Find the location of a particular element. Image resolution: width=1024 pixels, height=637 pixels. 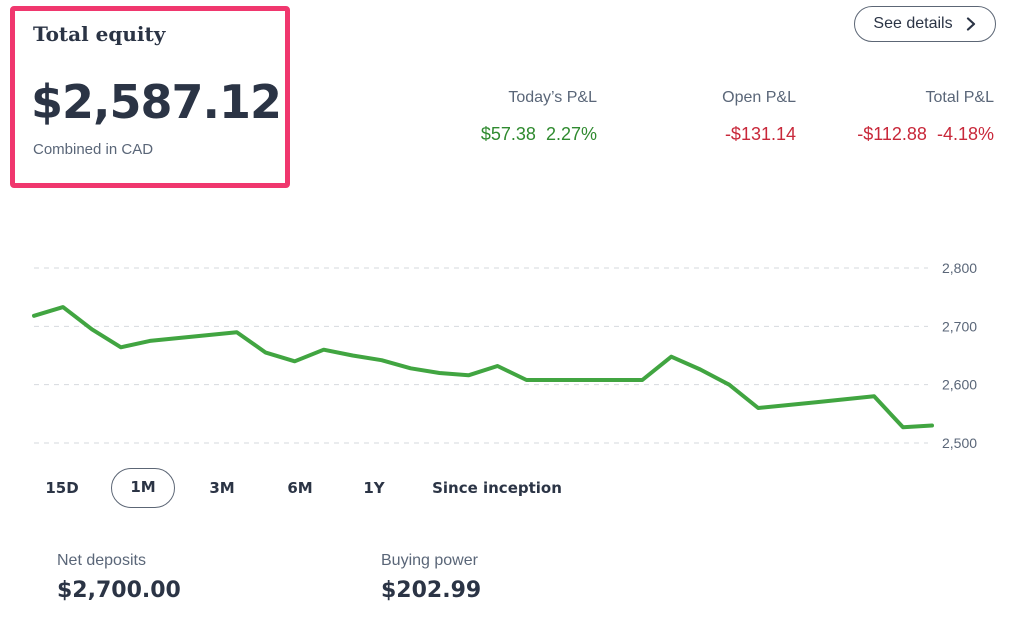

total-equity-card: Total equity $2,587.12 Combined in CAD is located at coordinates (150, 97).